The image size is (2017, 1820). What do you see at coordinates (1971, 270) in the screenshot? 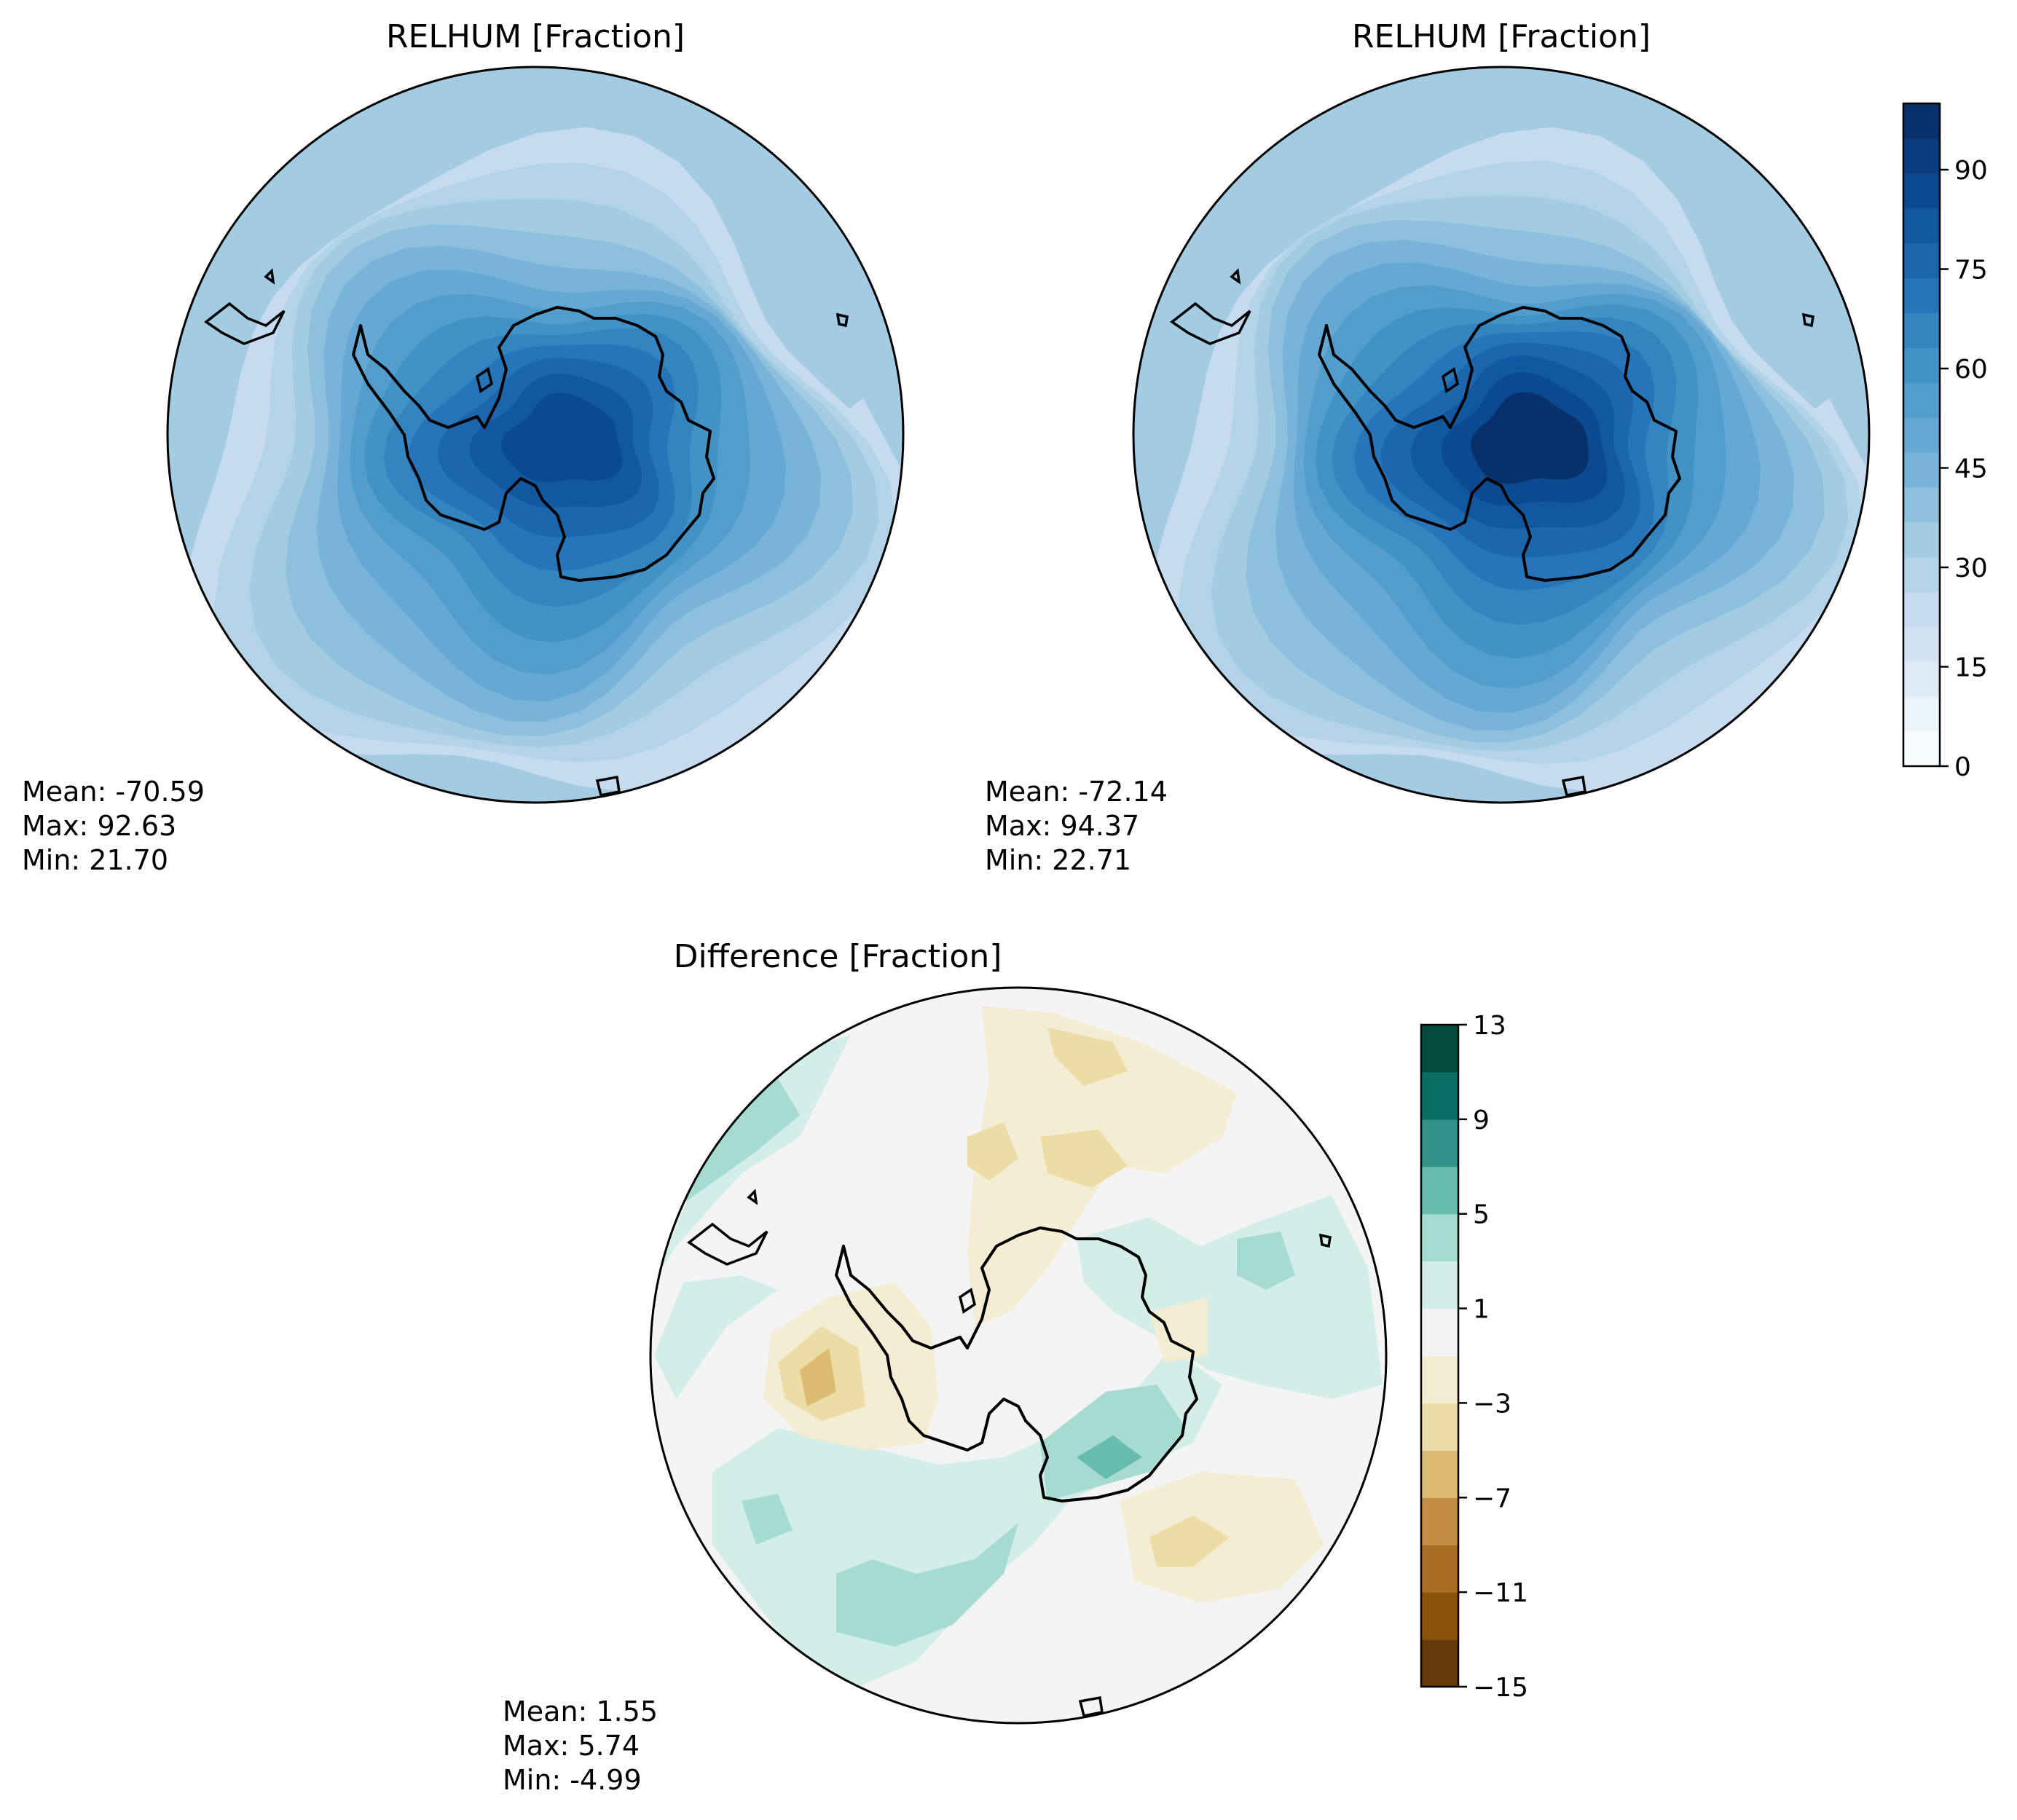
I see `relhum-colorbar-tick-label: 75` at bounding box center [1971, 270].